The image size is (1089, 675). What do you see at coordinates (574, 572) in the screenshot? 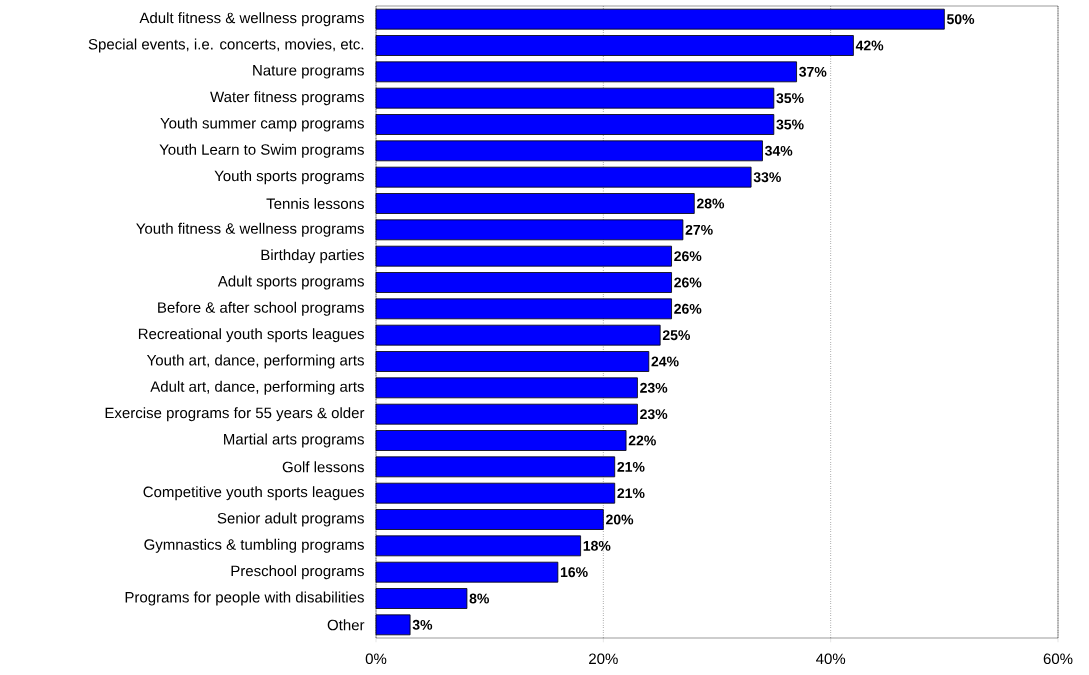
I see `data-label: 16%` at bounding box center [574, 572].